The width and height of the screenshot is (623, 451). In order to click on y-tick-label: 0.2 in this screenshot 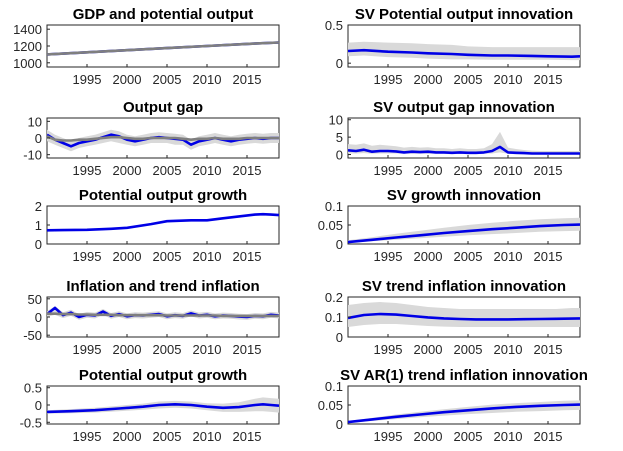, I will do `click(334, 297)`.